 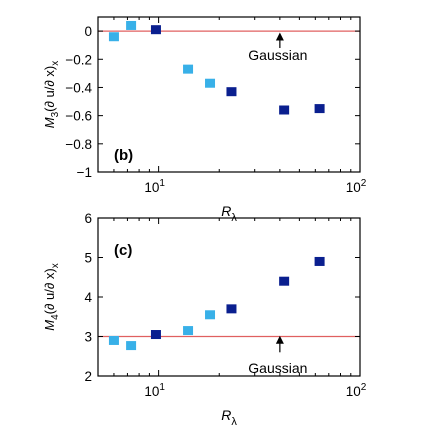 What do you see at coordinates (123, 155) in the screenshot?
I see `panel-label: (b)` at bounding box center [123, 155].